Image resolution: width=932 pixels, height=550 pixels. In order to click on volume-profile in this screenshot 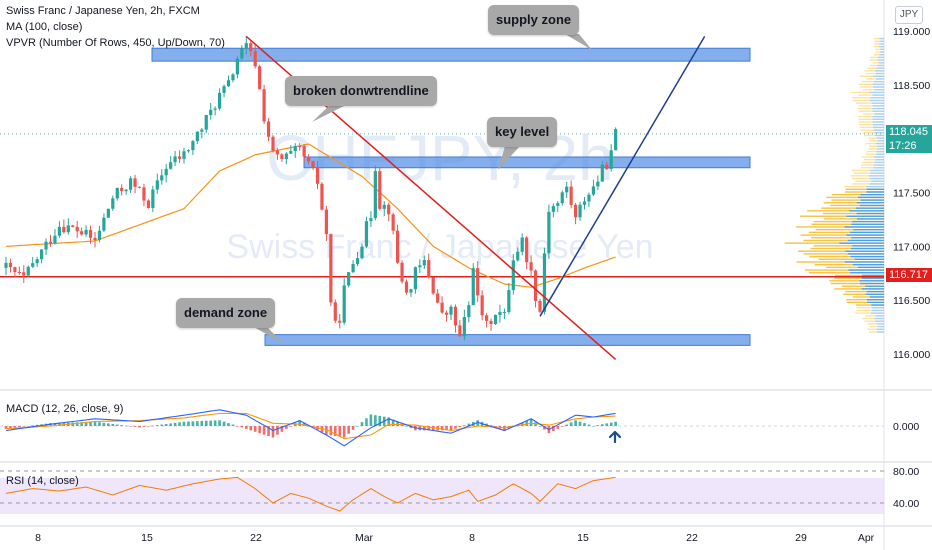, I will do `click(834, 185)`.